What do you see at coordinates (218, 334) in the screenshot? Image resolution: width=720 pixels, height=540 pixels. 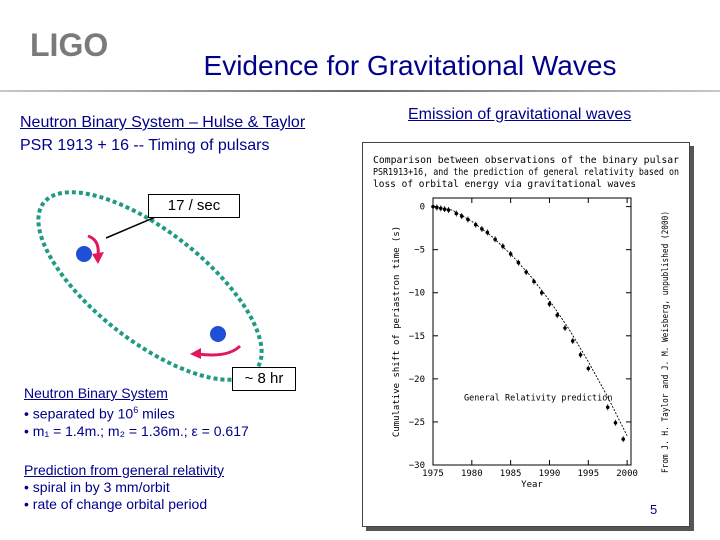 I see `companion-star` at bounding box center [218, 334].